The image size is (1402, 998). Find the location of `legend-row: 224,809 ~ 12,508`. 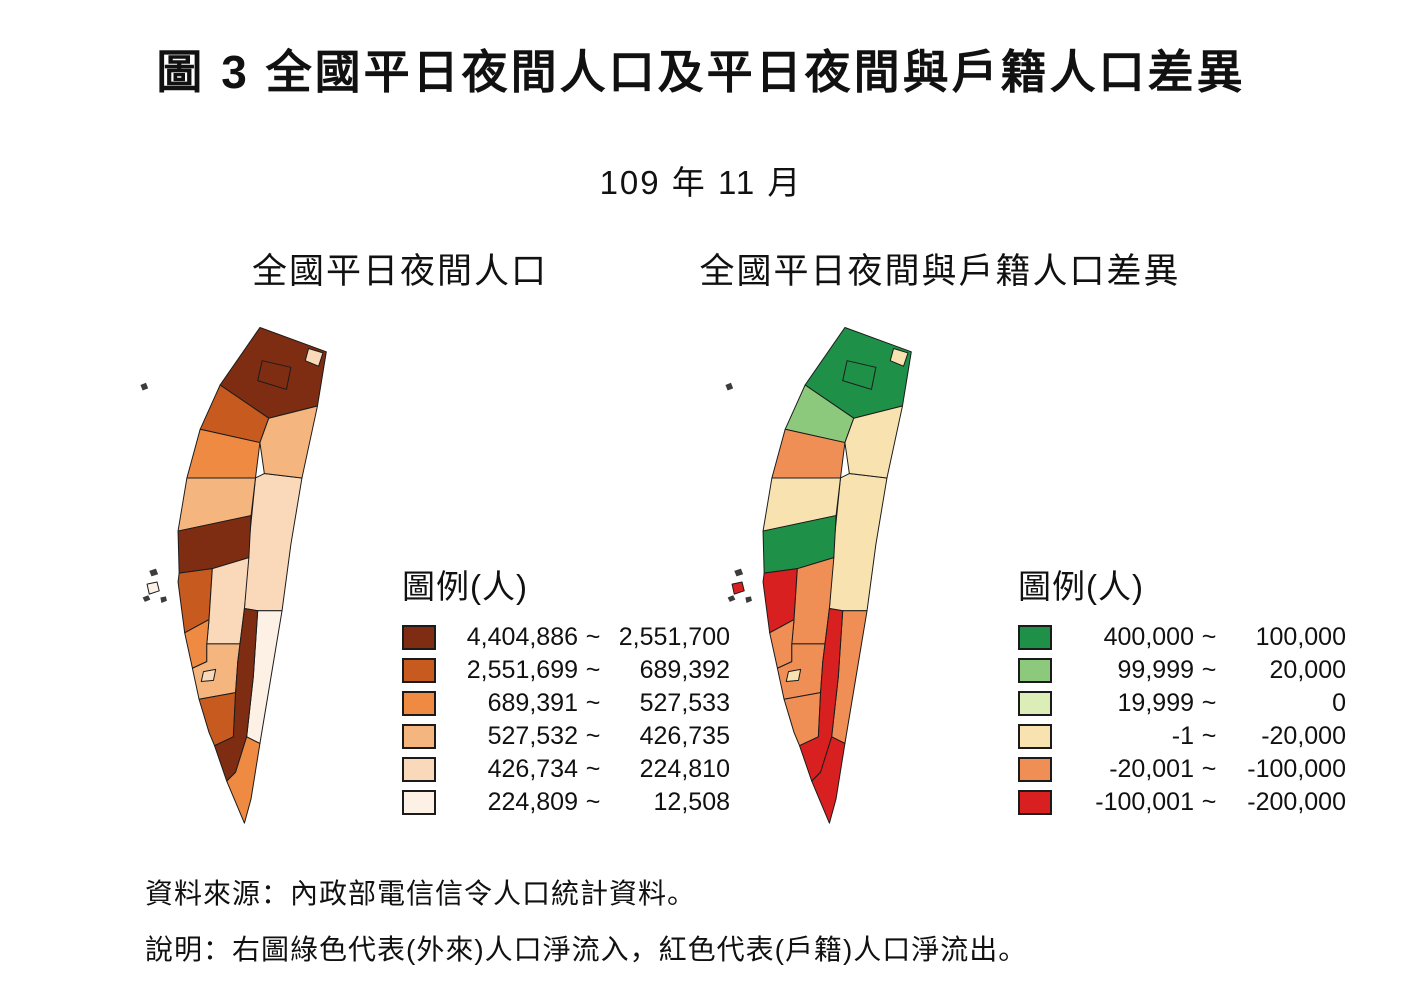

legend-row: 224,809 ~ 12,508 is located at coordinates (577, 802).